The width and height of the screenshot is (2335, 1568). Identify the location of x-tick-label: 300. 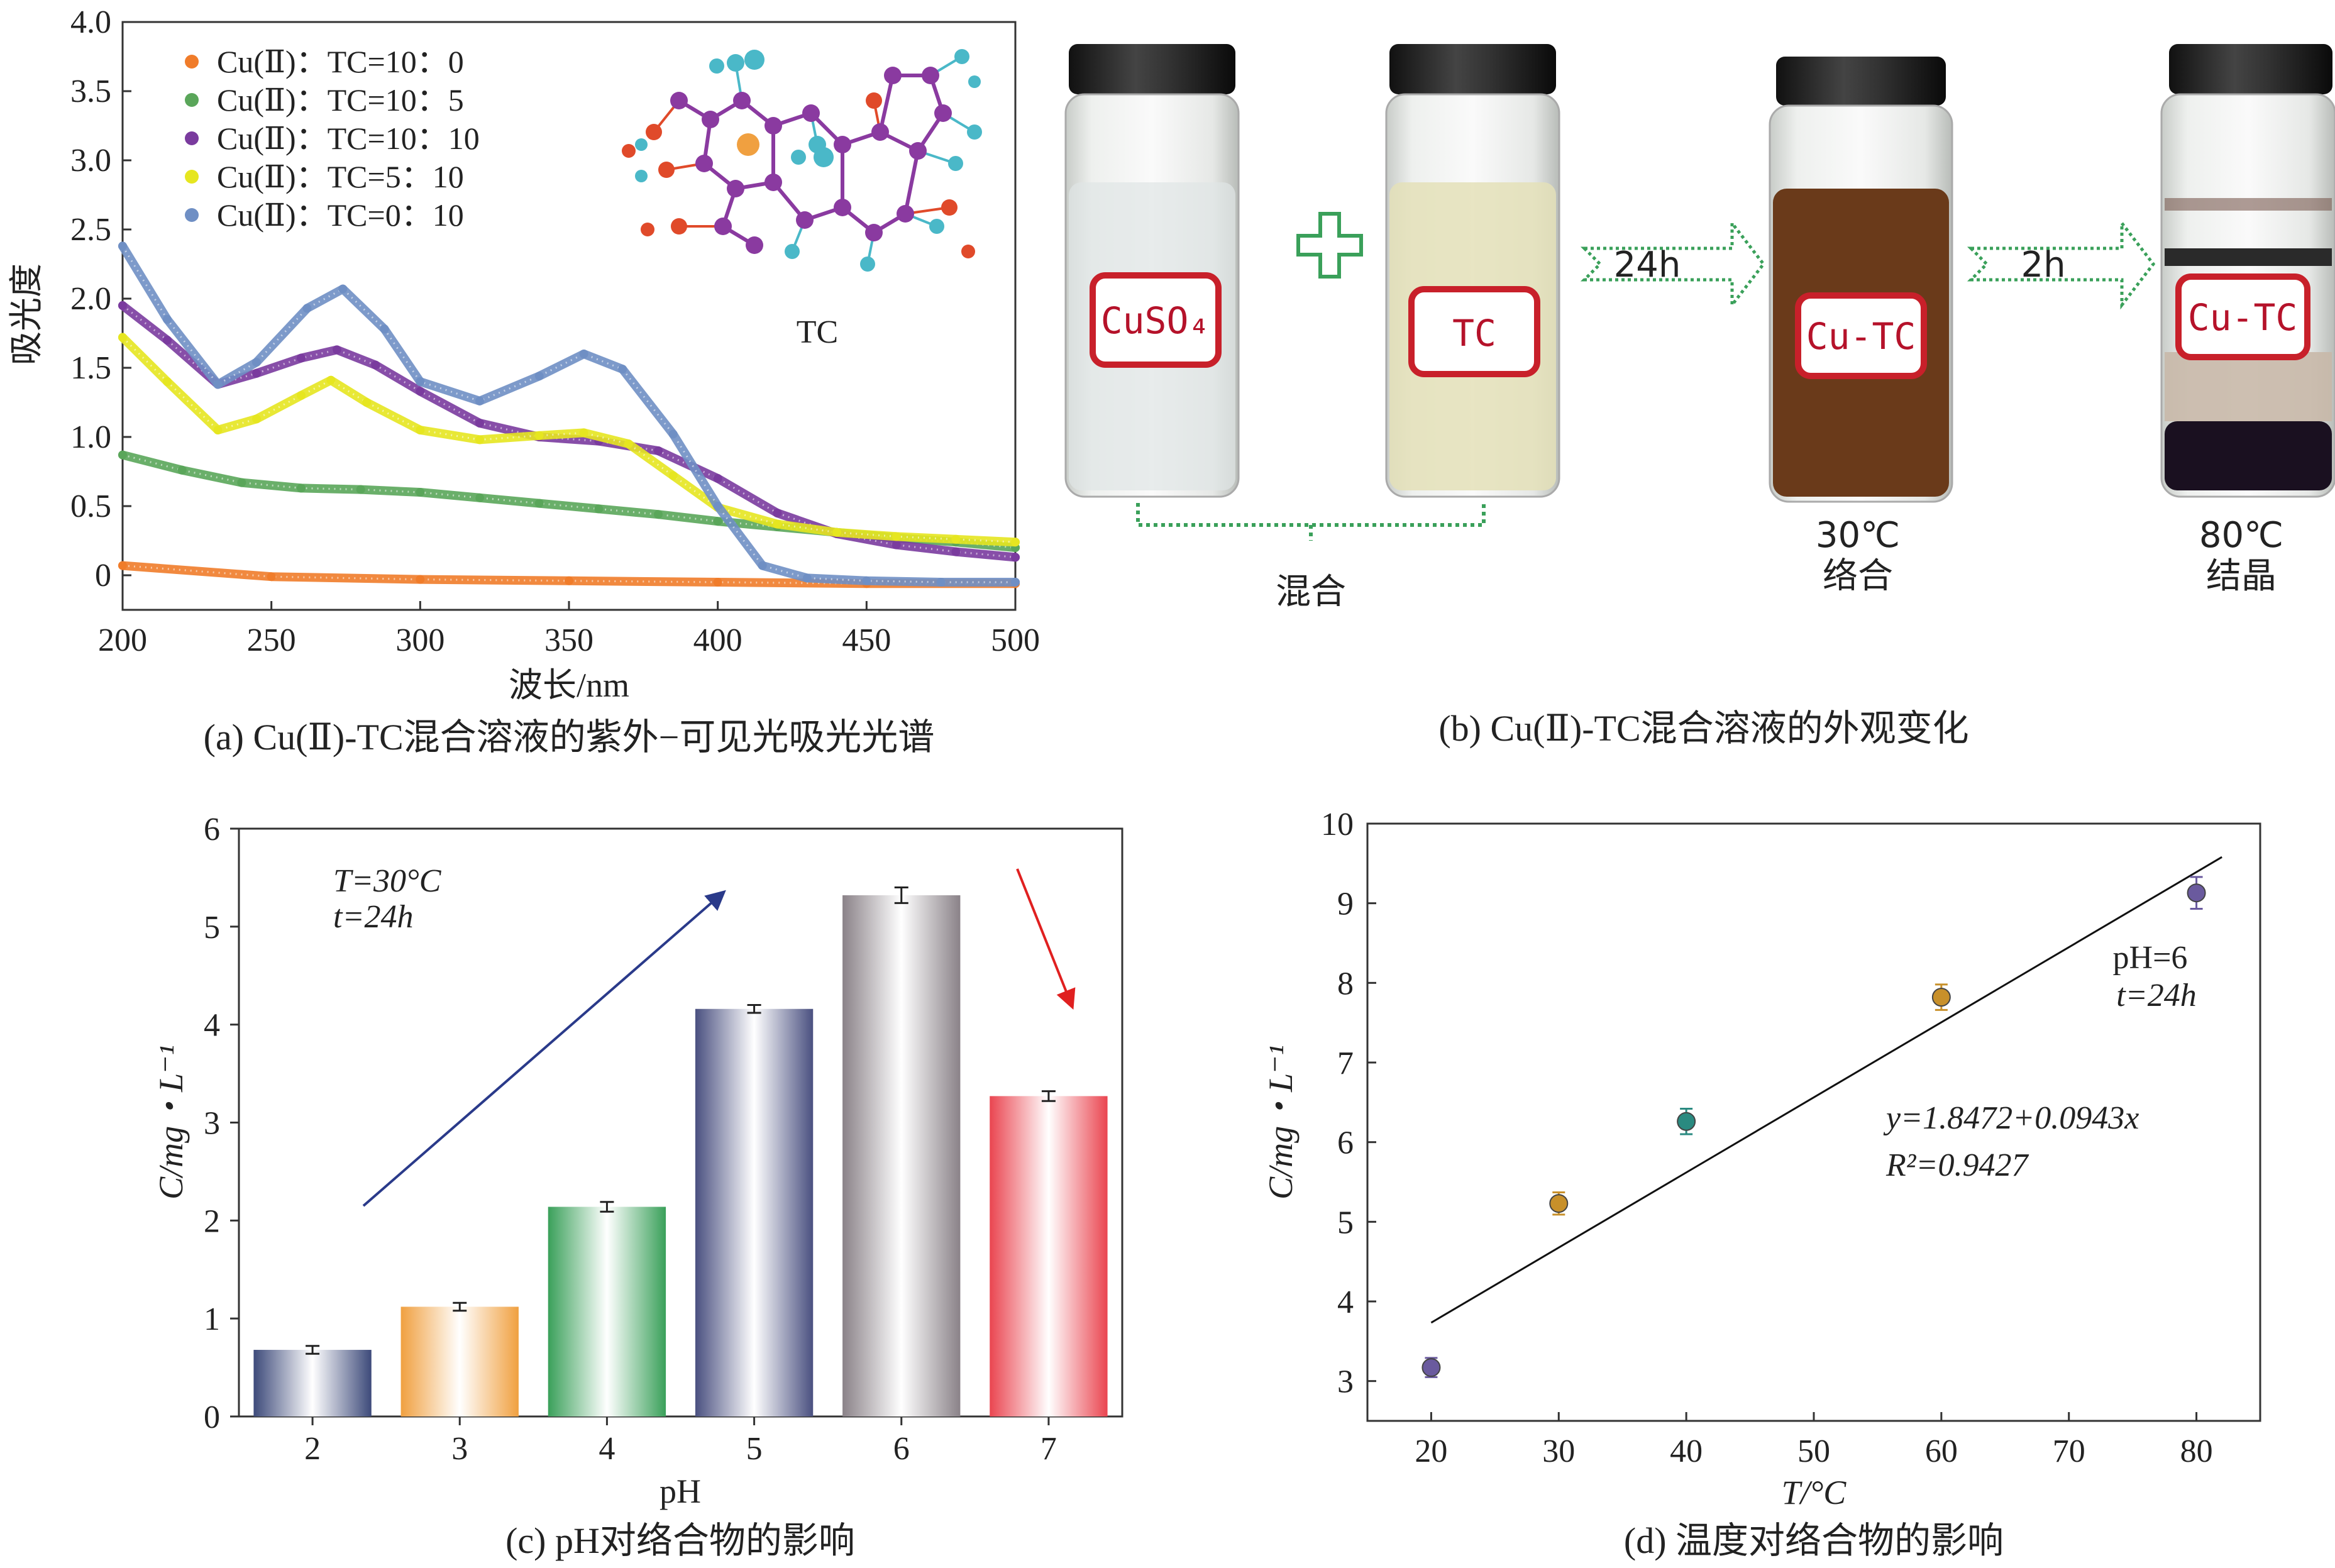
(419, 640).